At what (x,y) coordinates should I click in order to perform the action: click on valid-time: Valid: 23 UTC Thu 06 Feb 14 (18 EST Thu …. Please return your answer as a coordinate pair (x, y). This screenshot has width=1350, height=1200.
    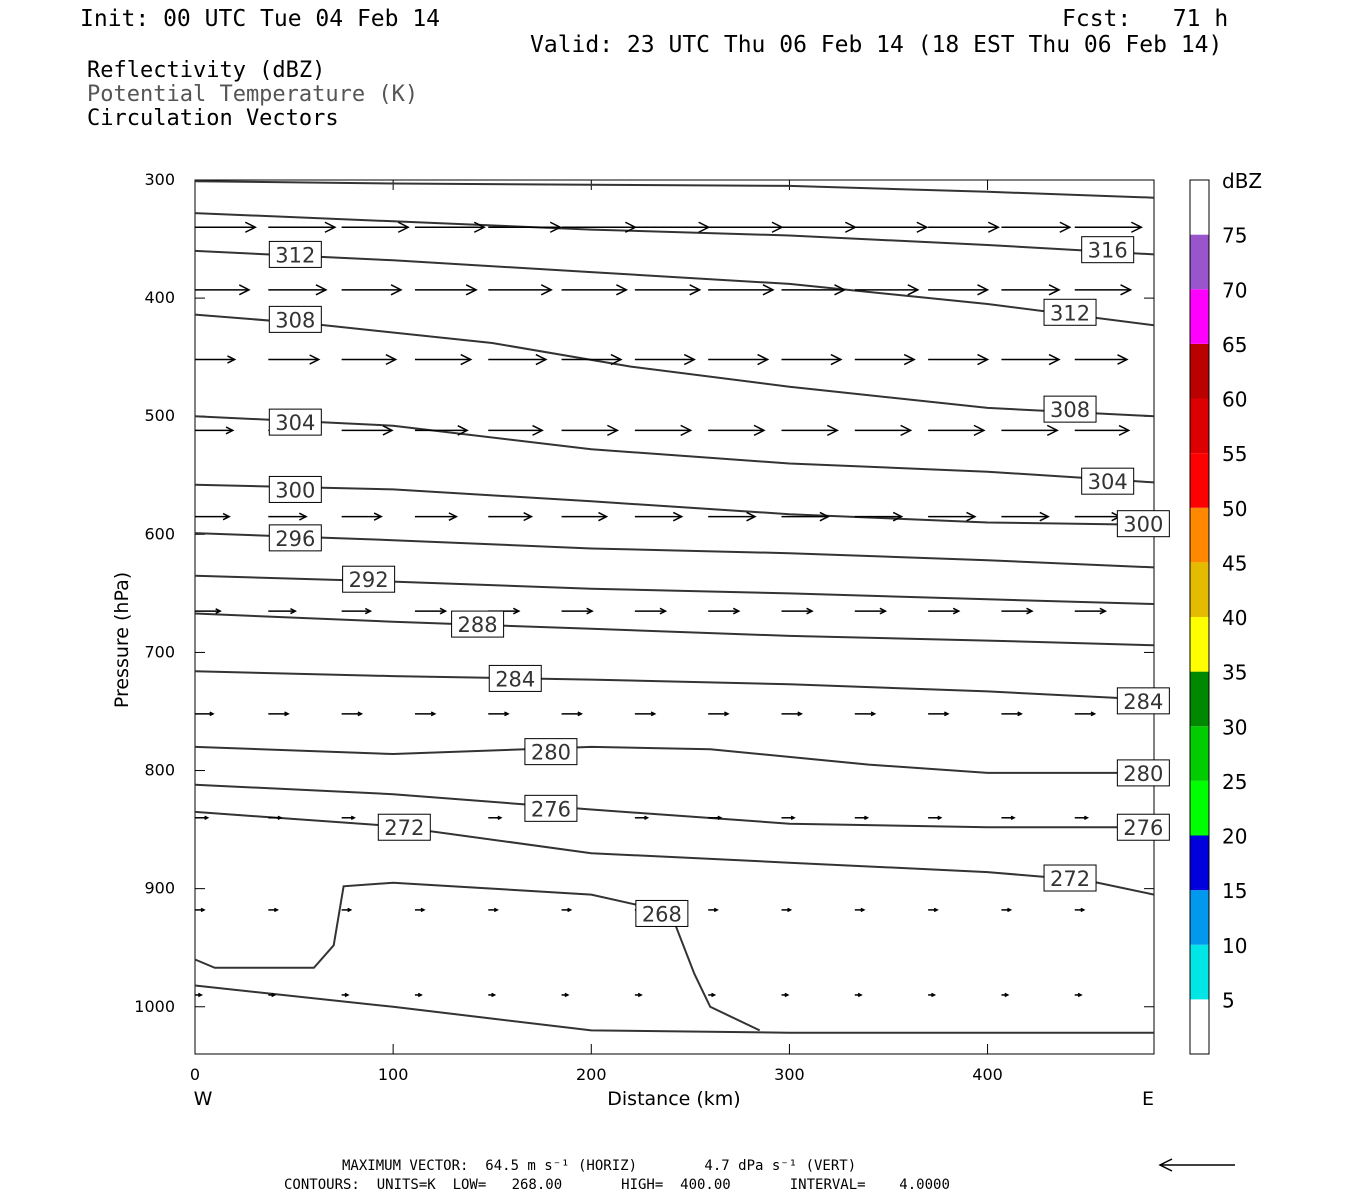
    Looking at the image, I should click on (876, 45).